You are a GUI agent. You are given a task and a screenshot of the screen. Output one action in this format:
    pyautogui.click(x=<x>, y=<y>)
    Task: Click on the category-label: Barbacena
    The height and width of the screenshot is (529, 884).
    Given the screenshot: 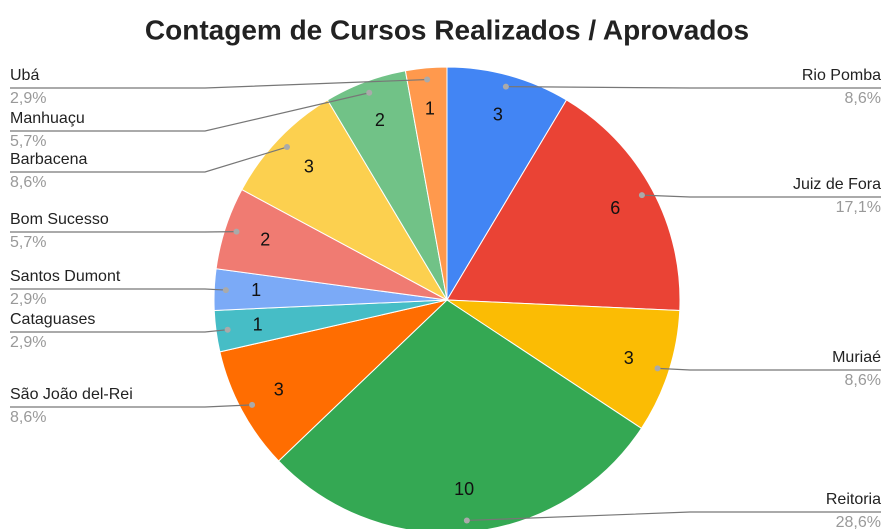 What is the action you would take?
    pyautogui.click(x=48, y=159)
    